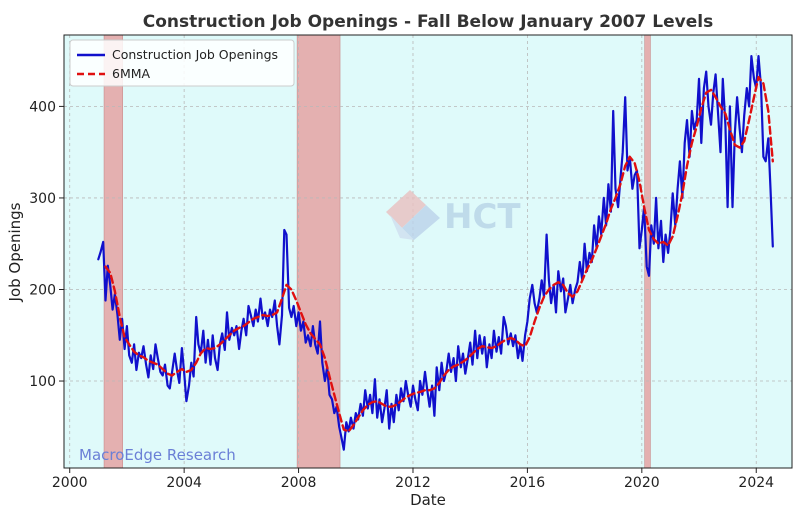  Describe the element at coordinates (184, 483) in the screenshot. I see `x-tick-label: 2004` at that location.